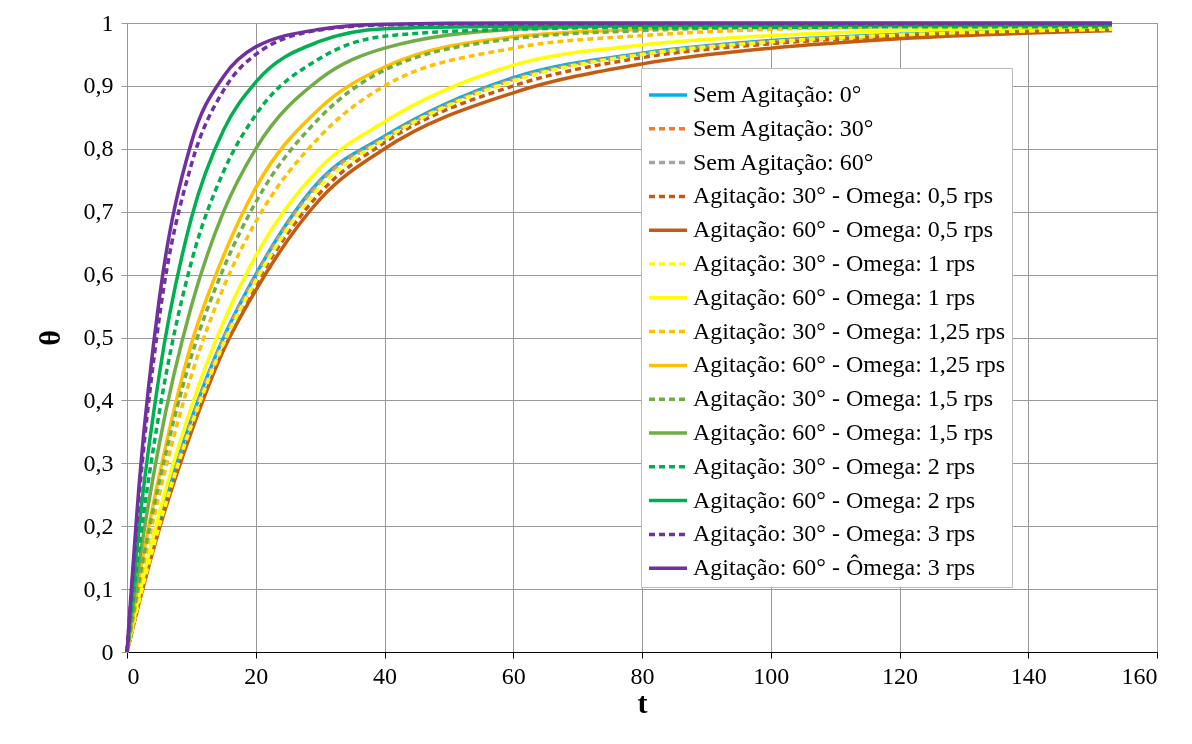 The image size is (1192, 744). Describe the element at coordinates (98, 588) in the screenshot. I see `y-tick-label: 0,1` at that location.